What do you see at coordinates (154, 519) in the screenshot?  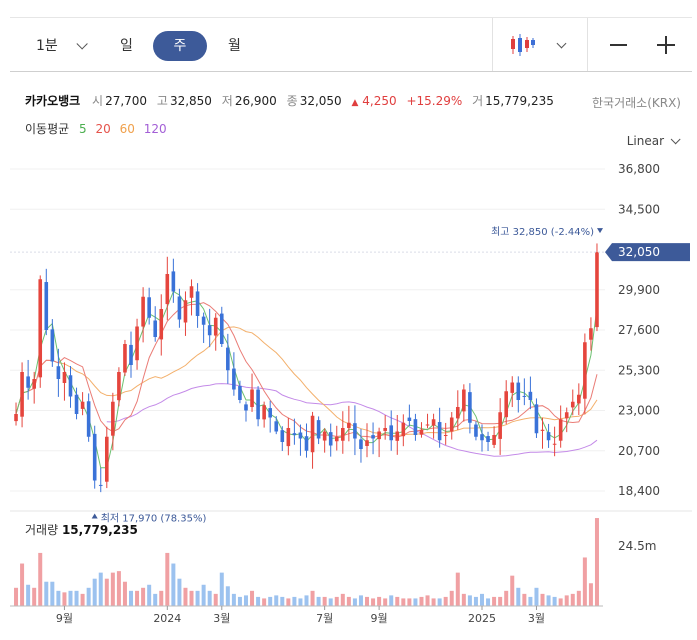 I see `min-price-annotation: 최저 17,970 (78.35%)` at bounding box center [154, 519].